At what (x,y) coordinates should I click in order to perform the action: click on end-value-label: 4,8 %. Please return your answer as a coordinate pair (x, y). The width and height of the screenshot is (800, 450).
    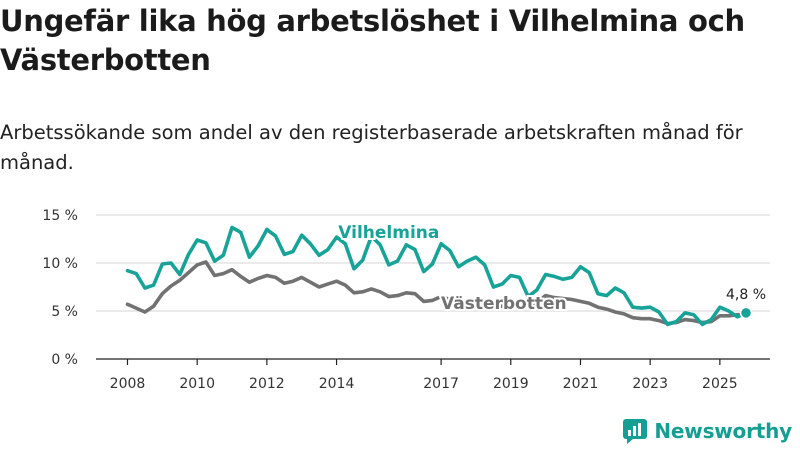
    Looking at the image, I should click on (746, 295).